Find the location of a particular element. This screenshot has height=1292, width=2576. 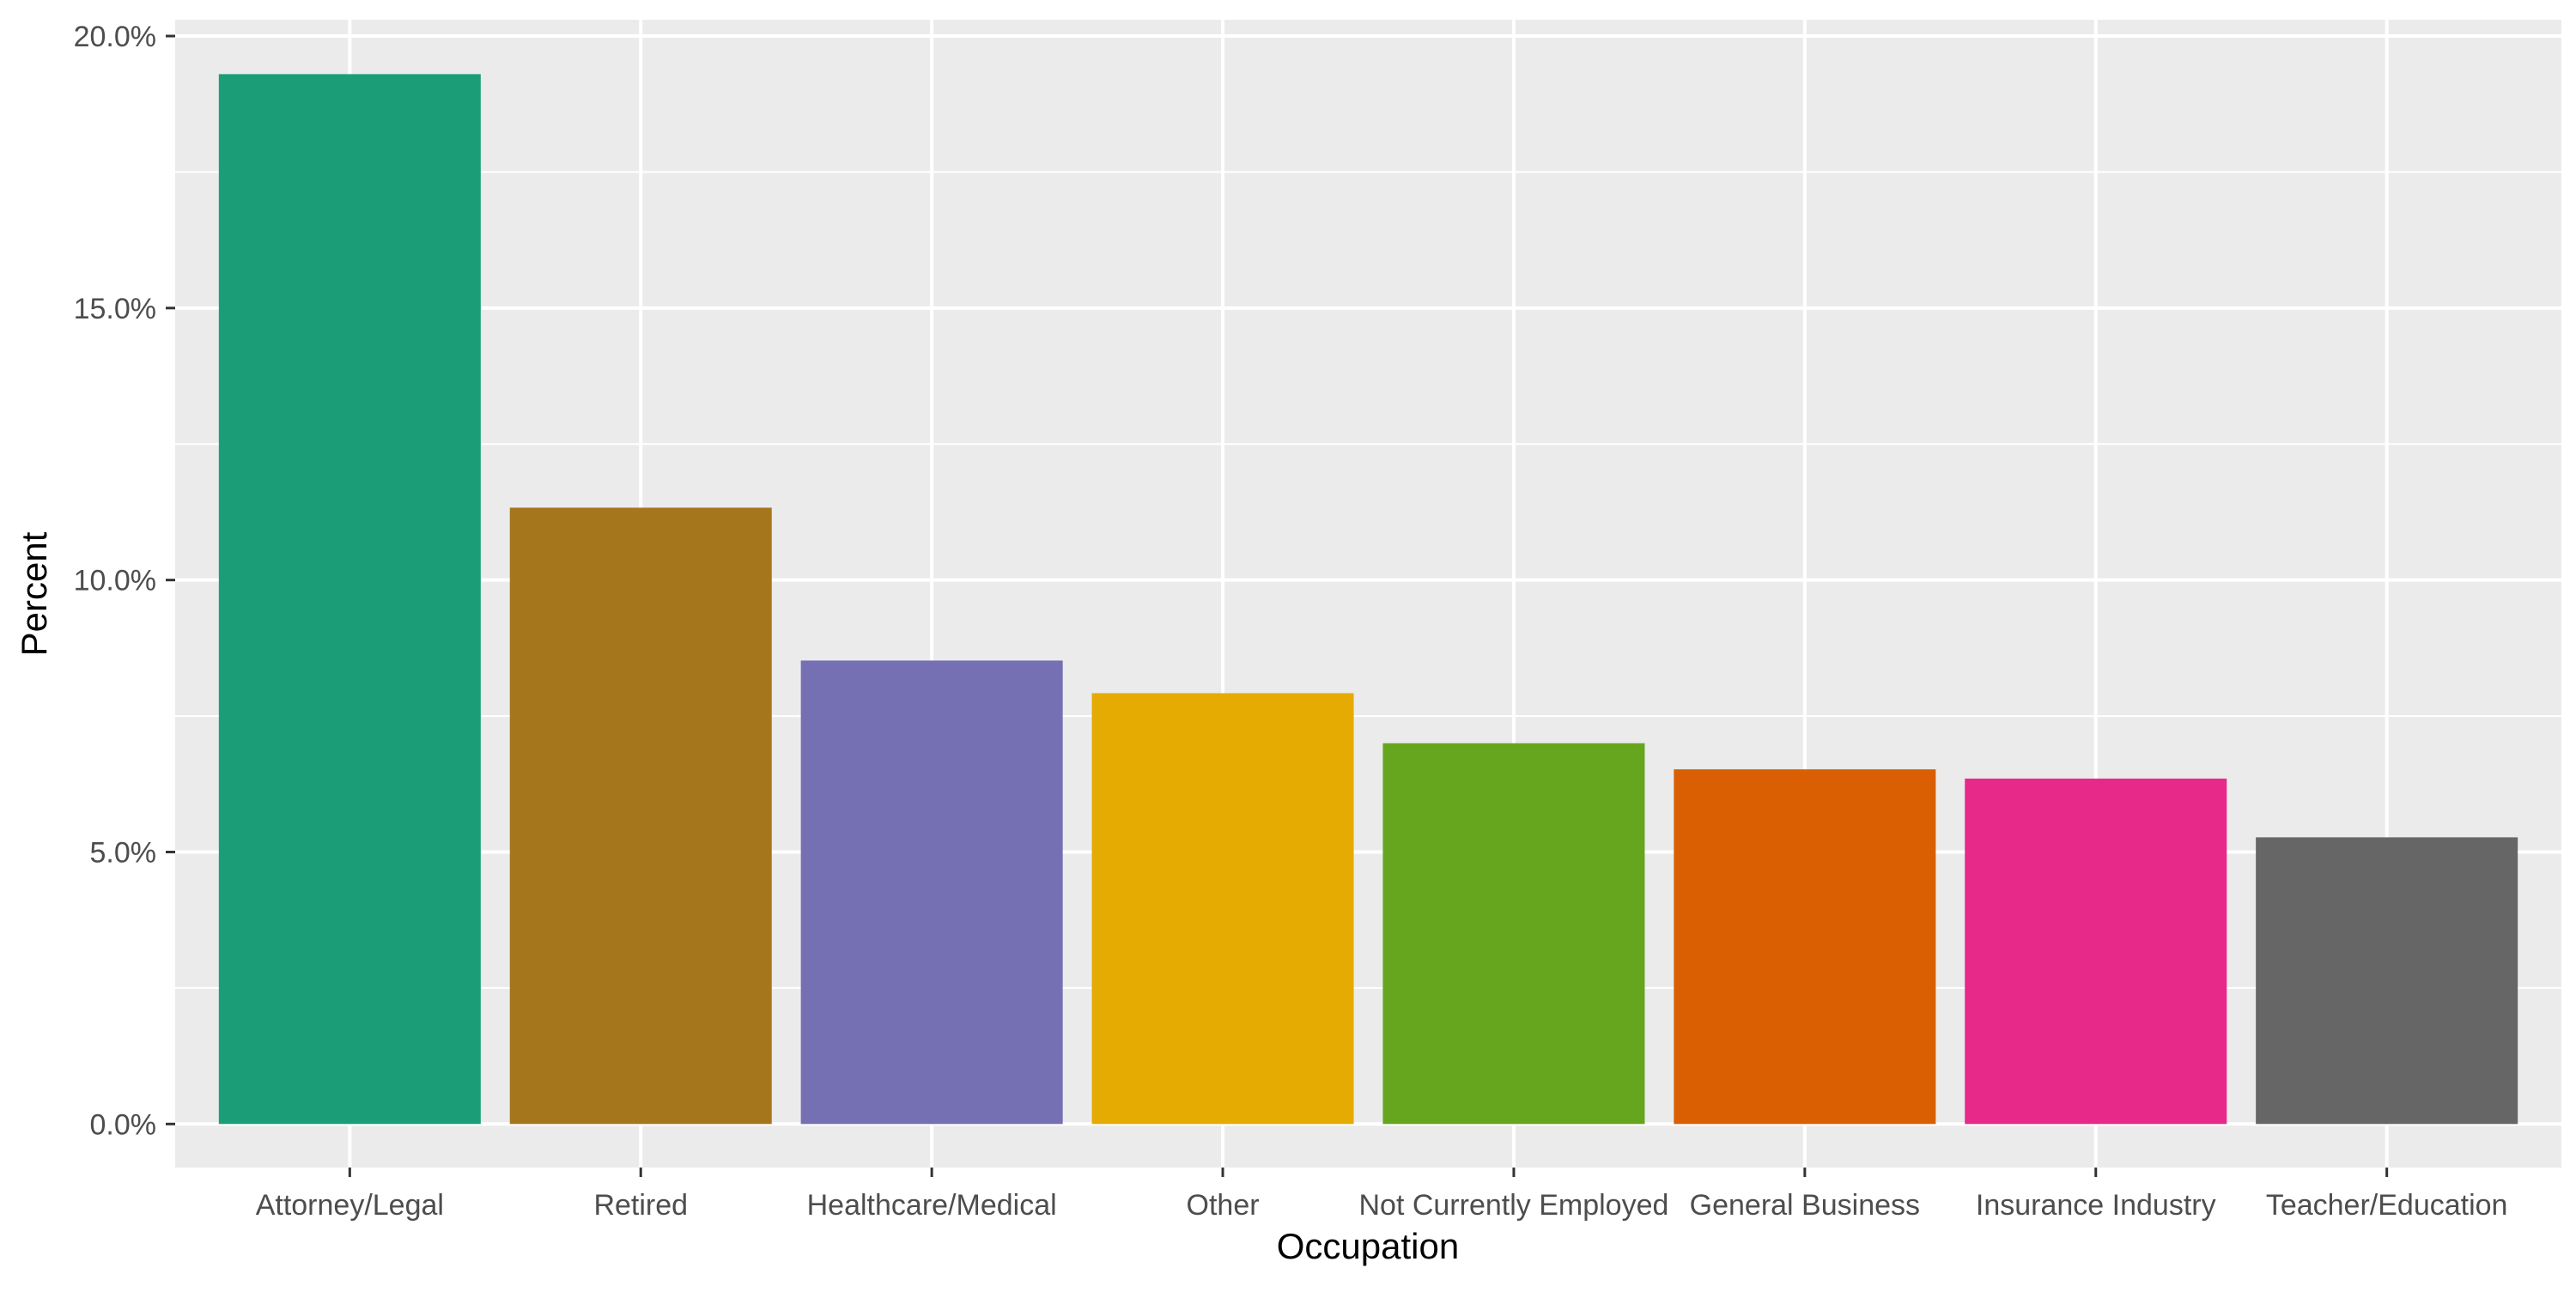

y-axis-title: Percent is located at coordinates (34, 593).